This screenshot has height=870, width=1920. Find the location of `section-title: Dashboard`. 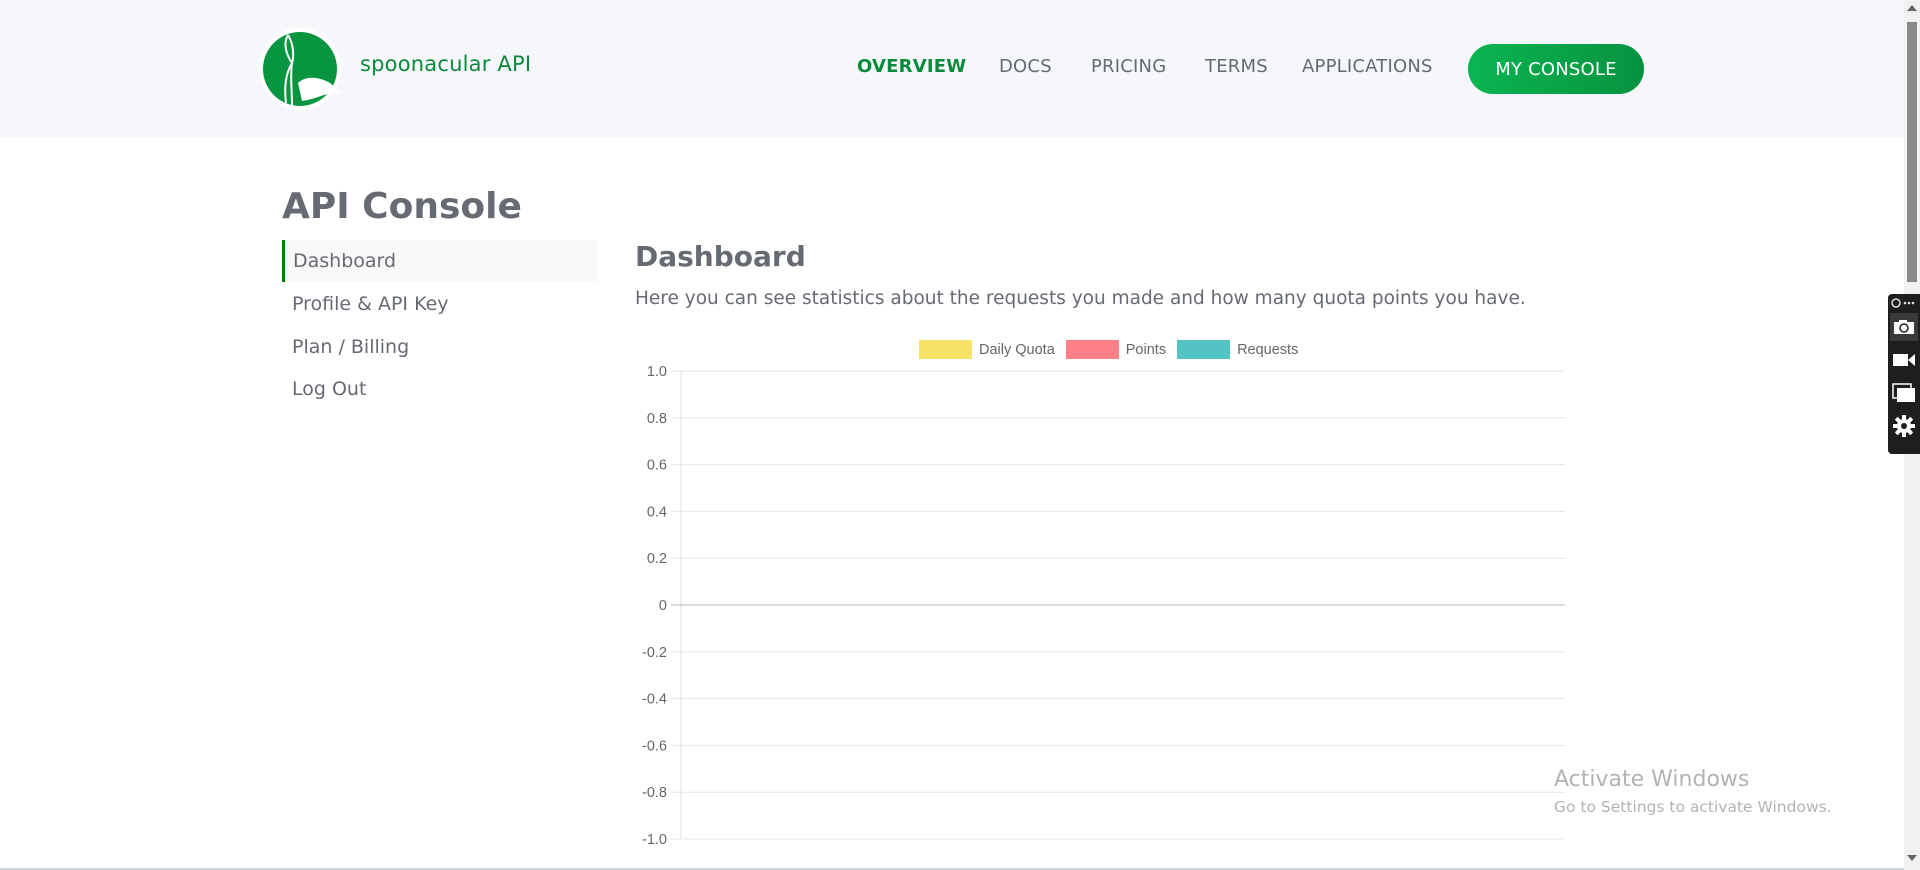

section-title: Dashboard is located at coordinates (720, 256).